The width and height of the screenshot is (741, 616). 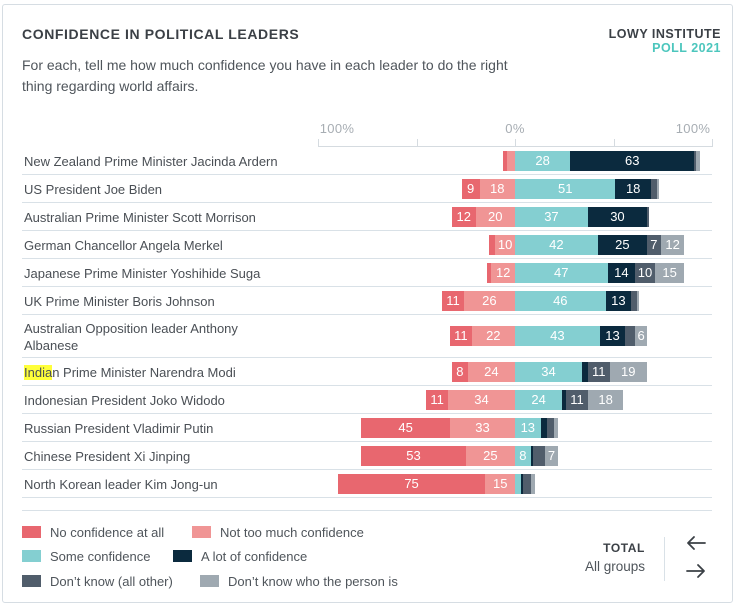 I want to click on group-label: All groups, so click(x=614, y=566).